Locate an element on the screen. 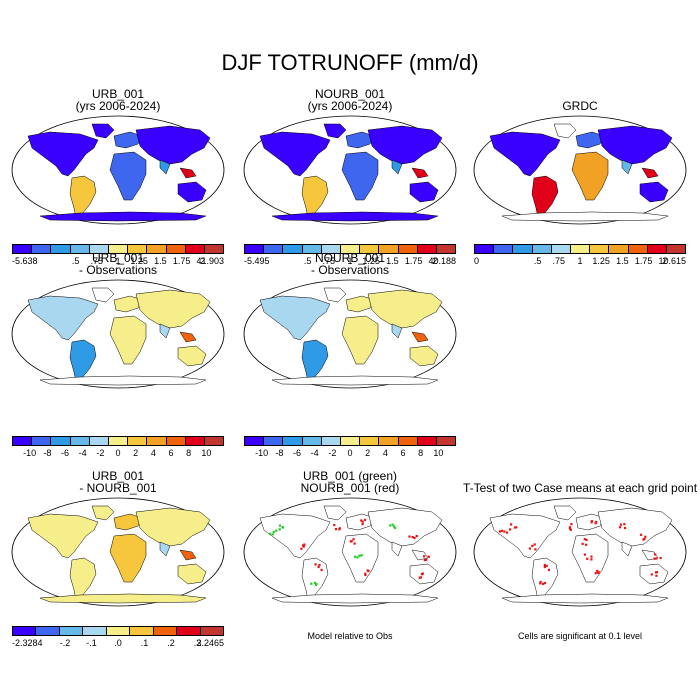 This screenshot has width=700, height=700. colorbar-tick-label: 1.25 is located at coordinates (371, 261).